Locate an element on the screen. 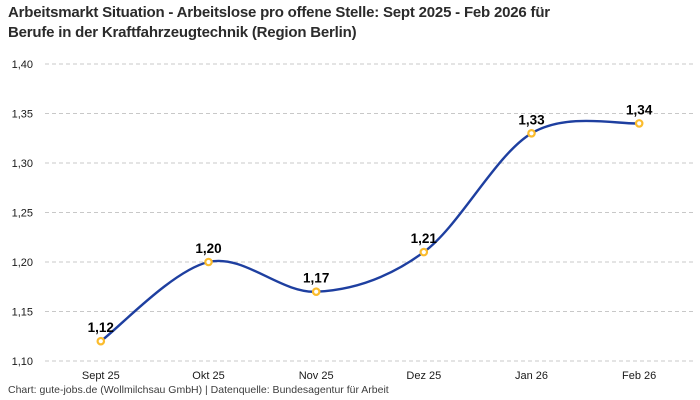  data-point-label: 1,17 is located at coordinates (316, 278).